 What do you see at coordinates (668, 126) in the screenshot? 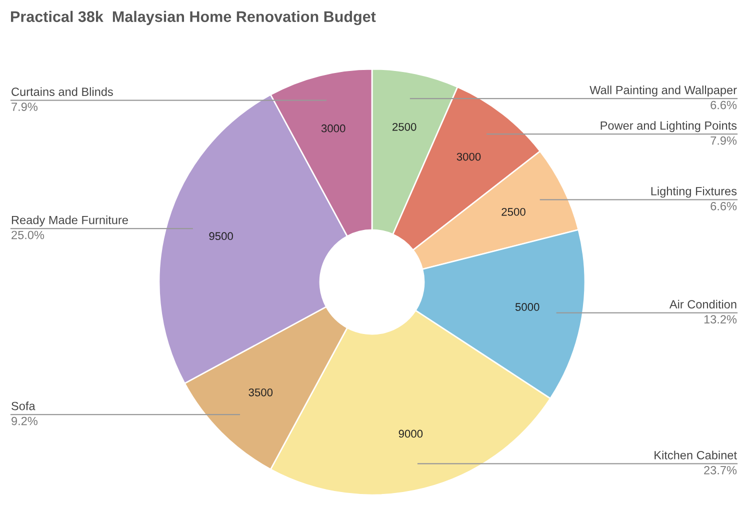
I see `slice-label: Power and Lighting Points` at bounding box center [668, 126].